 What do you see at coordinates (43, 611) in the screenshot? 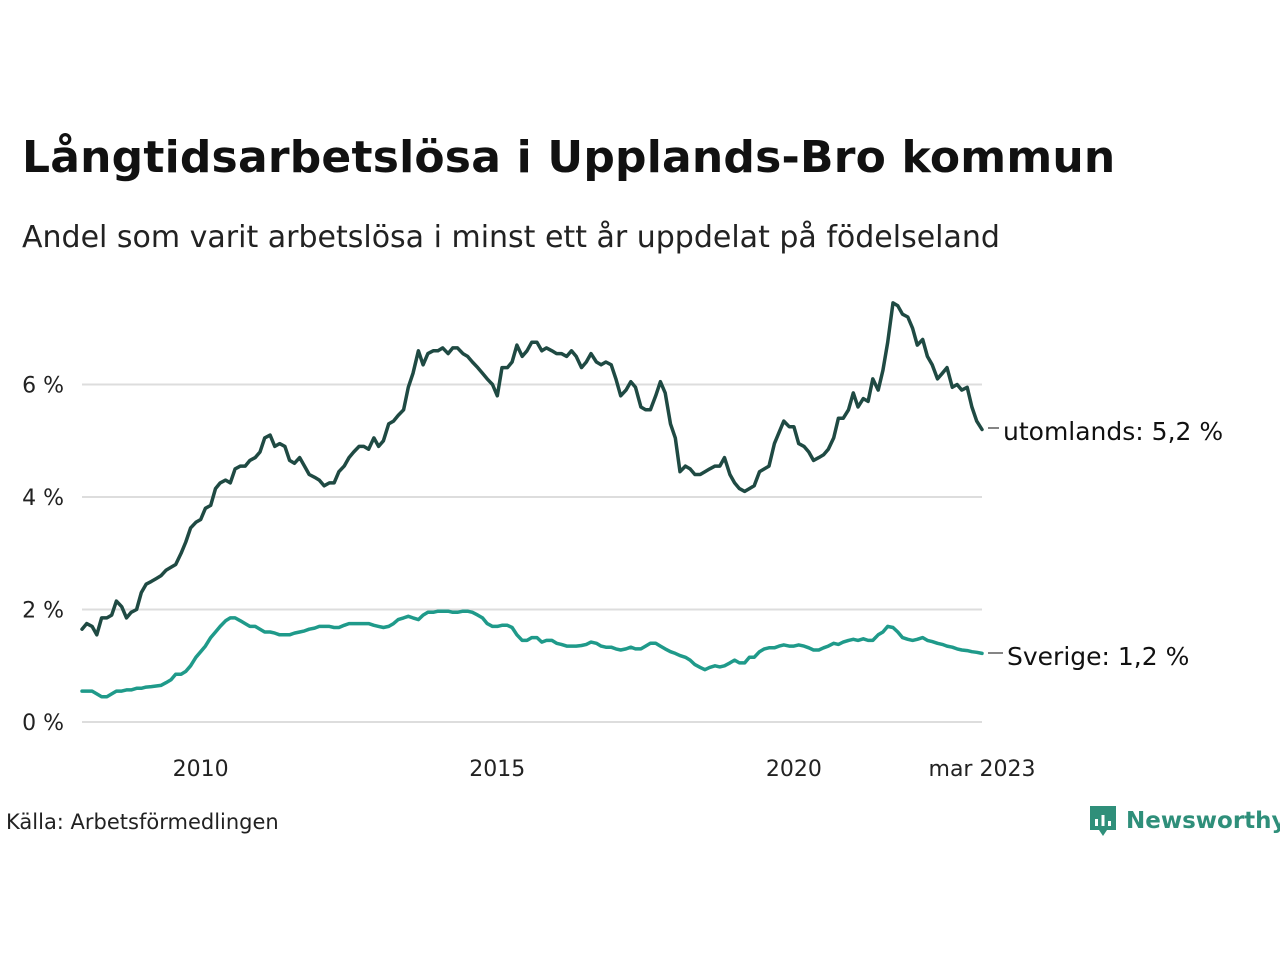
I see `y-tick-label: 2 %` at bounding box center [43, 611].